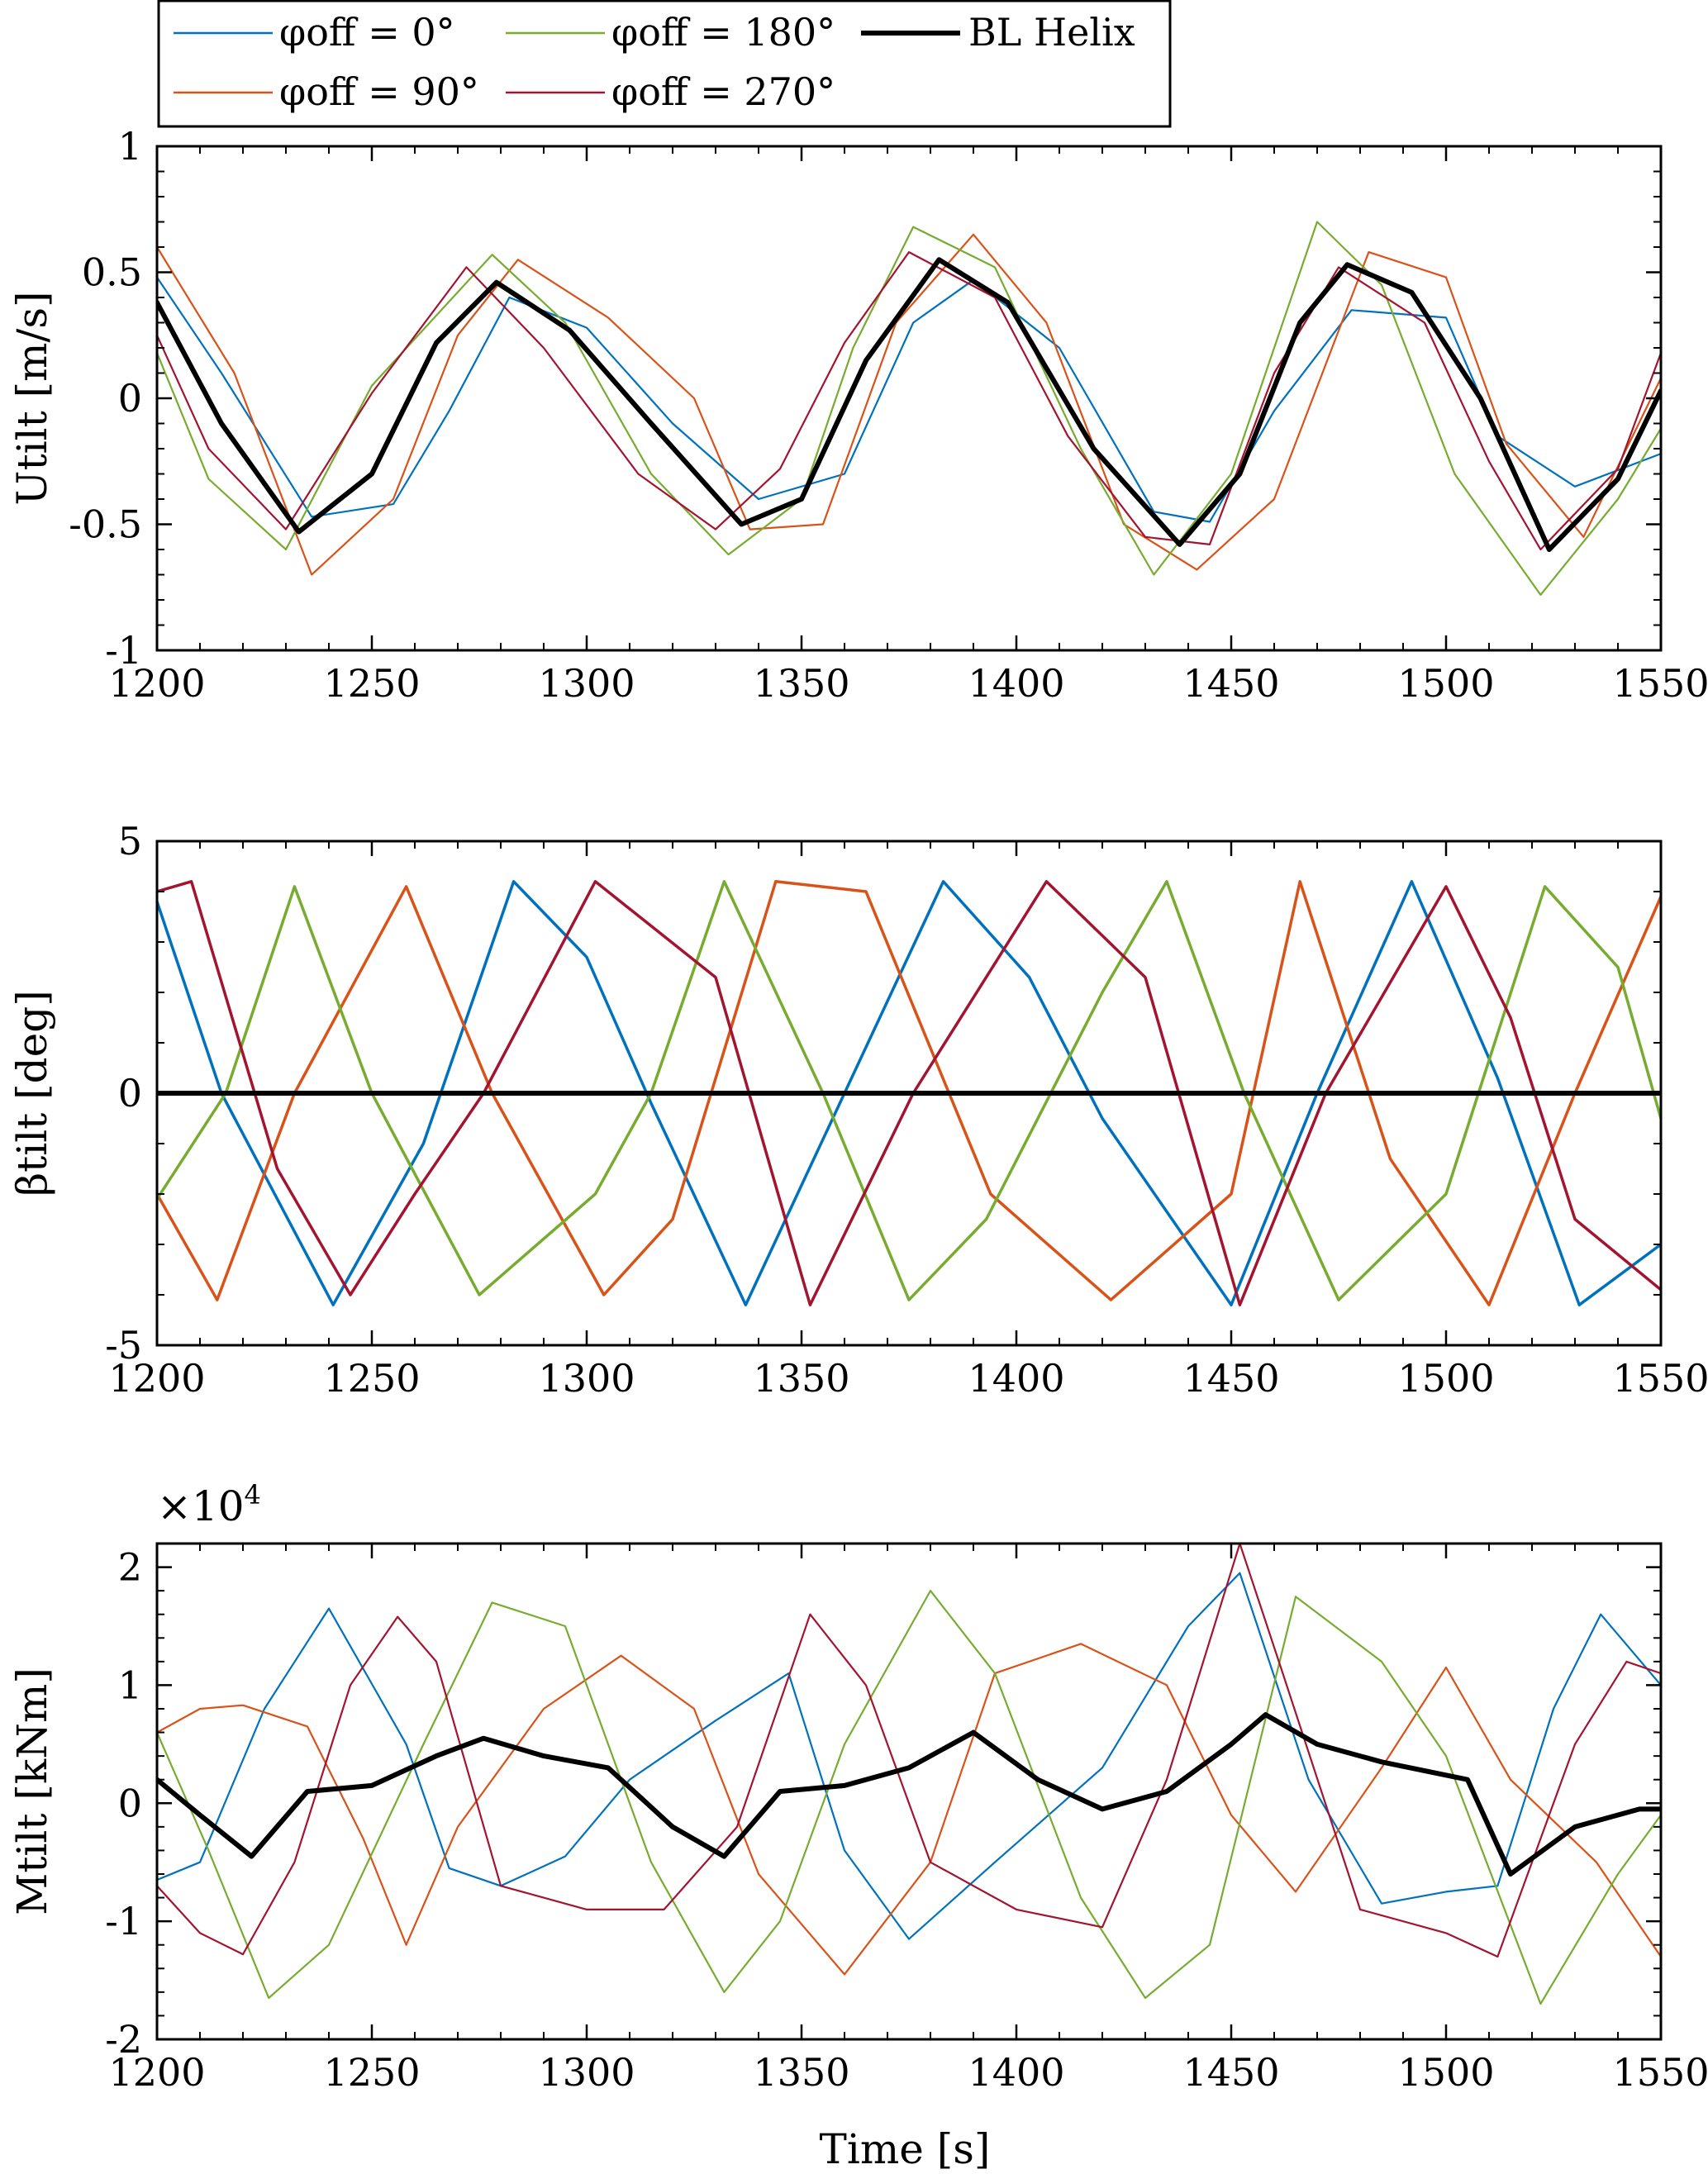 Image resolution: width=1708 pixels, height=2174 pixels. What do you see at coordinates (905, 2149) in the screenshot?
I see `x-axis-title: Time [s]` at bounding box center [905, 2149].